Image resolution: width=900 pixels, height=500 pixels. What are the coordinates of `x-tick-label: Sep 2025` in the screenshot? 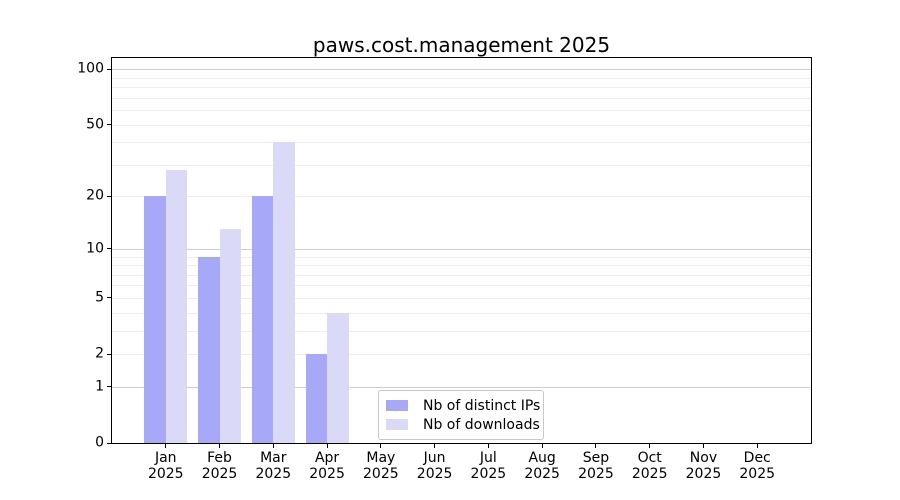 It's located at (596, 466).